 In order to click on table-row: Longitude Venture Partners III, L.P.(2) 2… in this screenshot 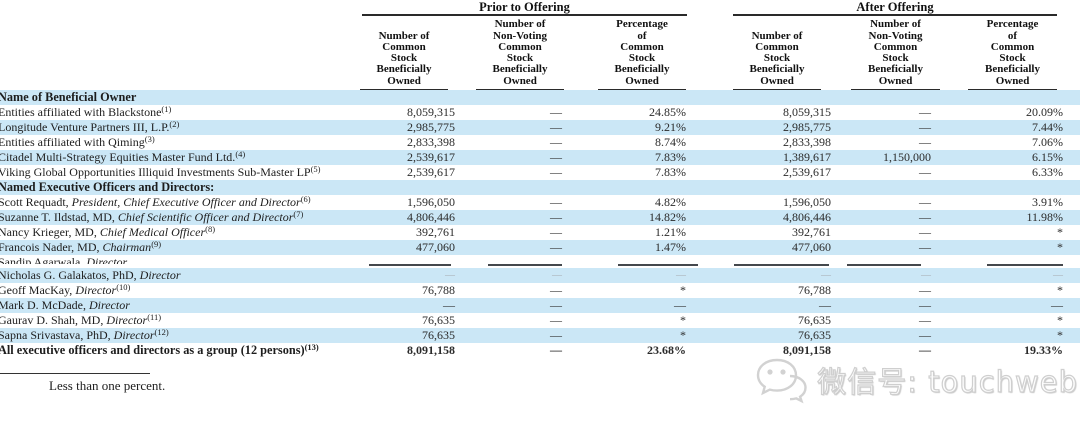, I will do `click(540, 127)`.